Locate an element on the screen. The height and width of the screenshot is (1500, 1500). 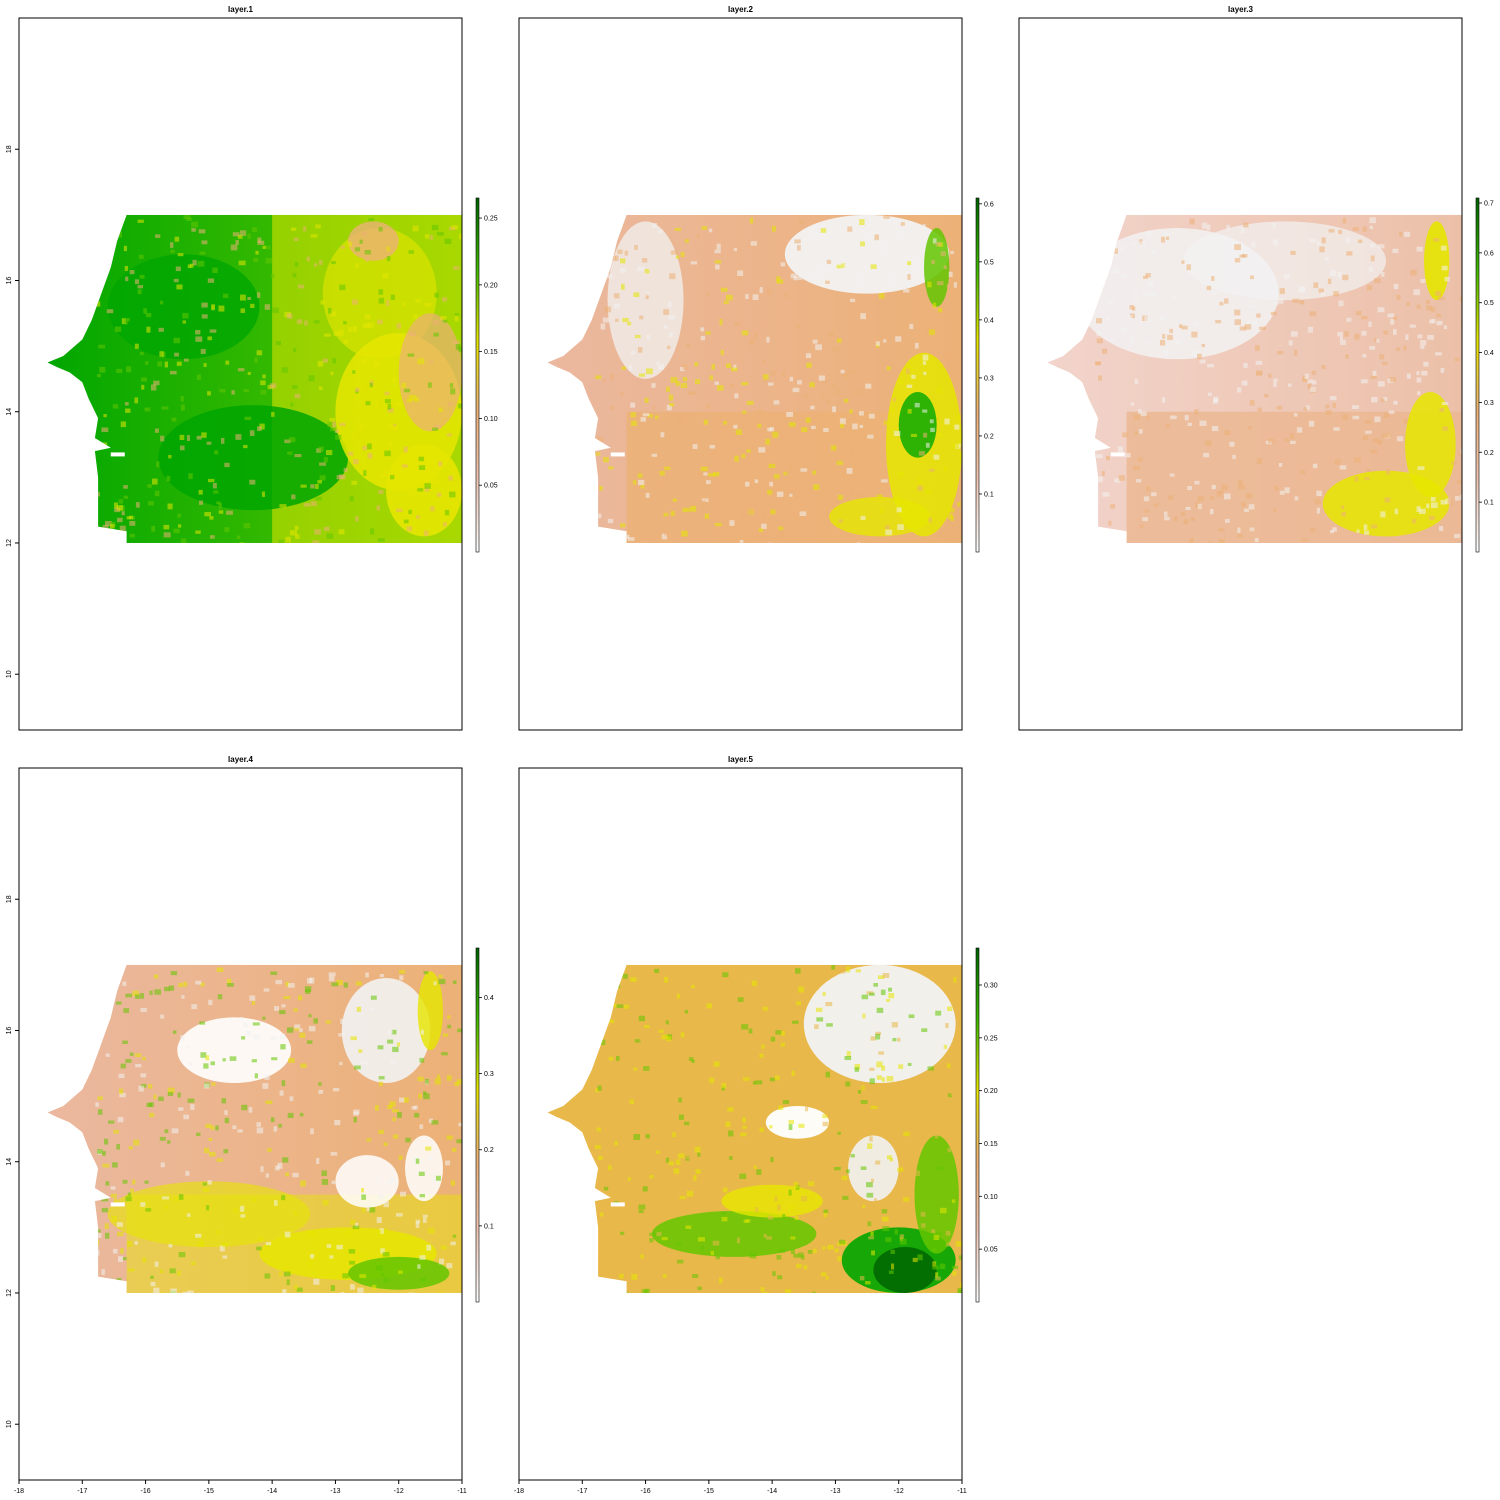
legend-tick-label: 0.30 is located at coordinates (991, 985).